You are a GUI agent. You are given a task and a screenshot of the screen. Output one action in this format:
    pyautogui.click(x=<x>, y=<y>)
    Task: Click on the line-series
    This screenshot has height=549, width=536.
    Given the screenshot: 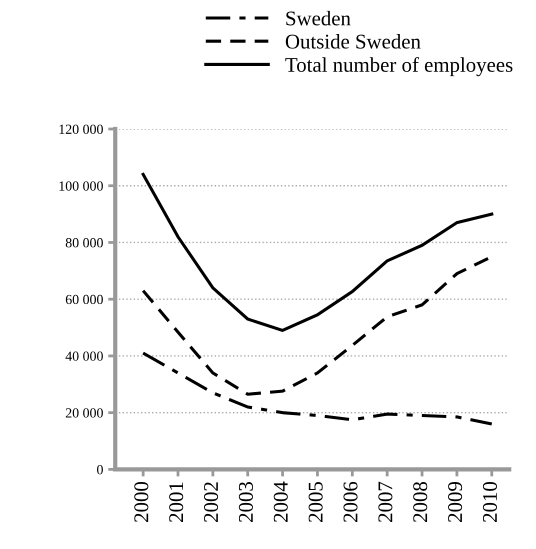 What is the action you would take?
    pyautogui.click(x=318, y=389)
    